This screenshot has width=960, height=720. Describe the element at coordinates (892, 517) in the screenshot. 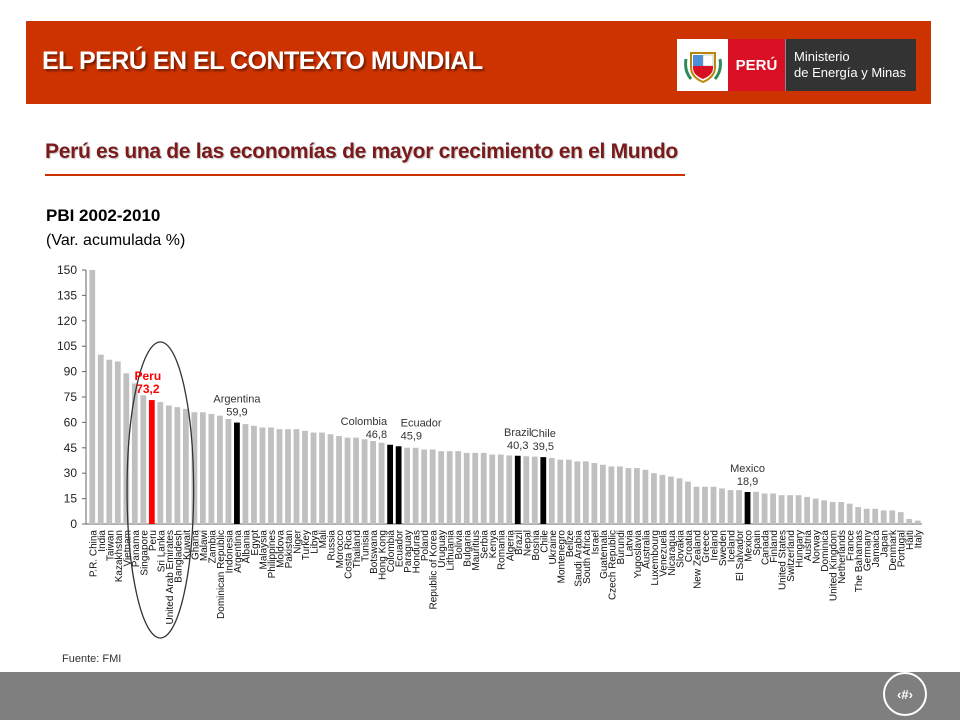

I see `bar-denmark` at that location.